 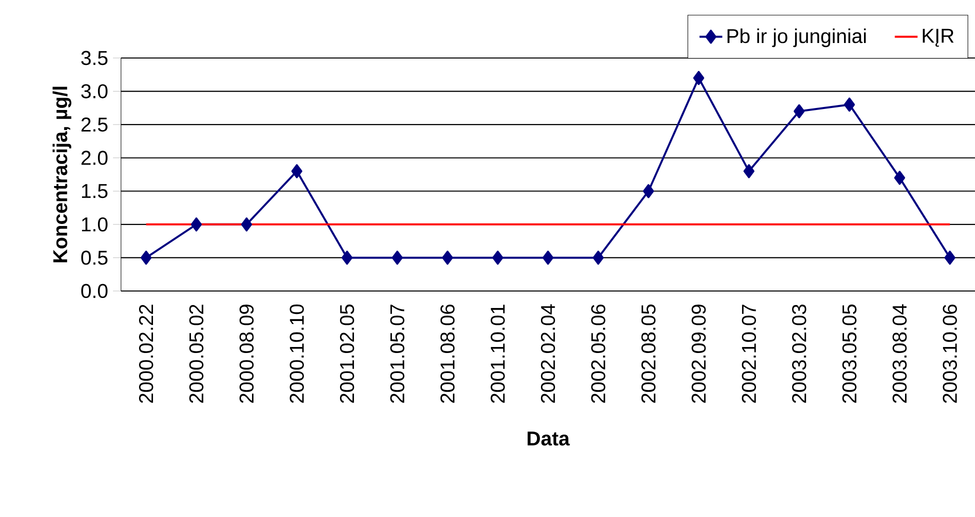 I want to click on y-tick-label: 2.5, so click(x=95, y=124).